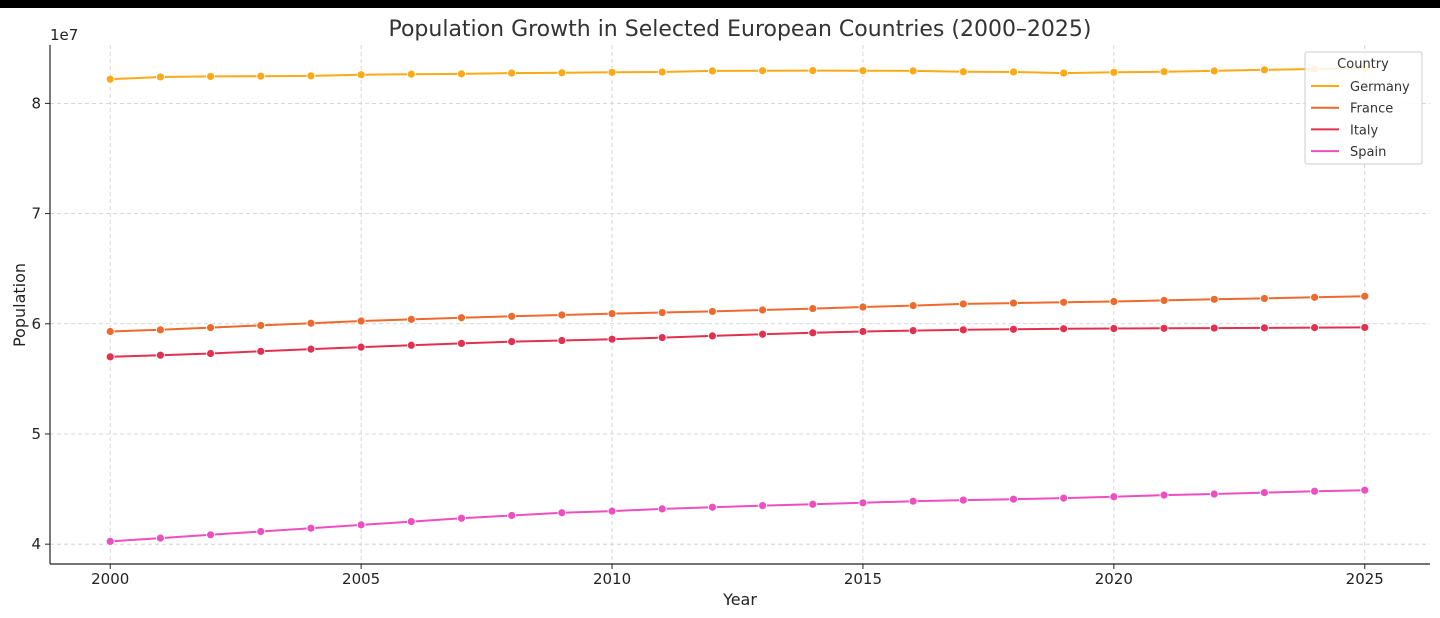  I want to click on legend: Country Germany France Italy Spain, so click(1363, 108).